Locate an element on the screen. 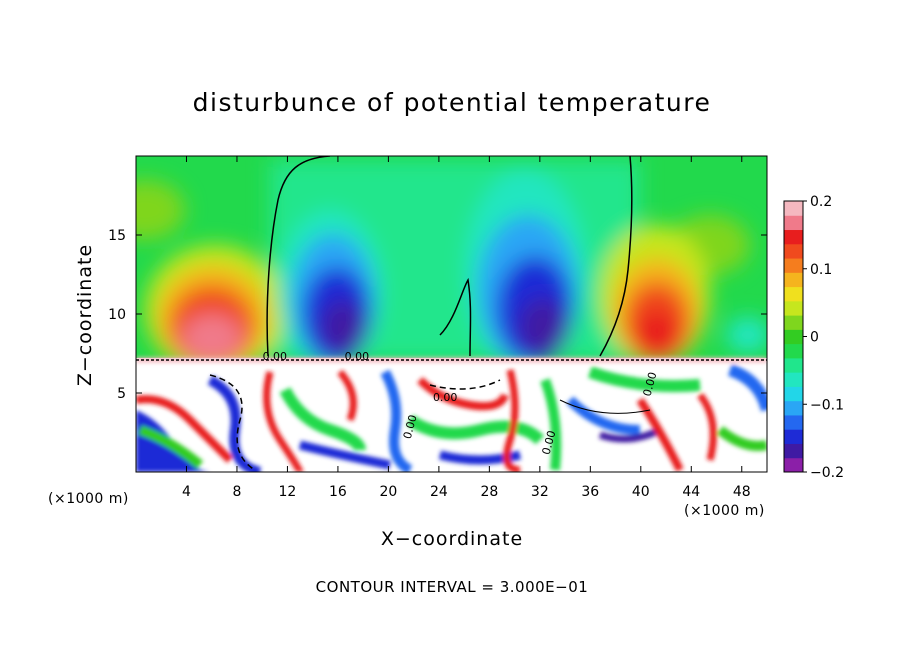 The width and height of the screenshot is (904, 654). x-tick-label: 4 is located at coordinates (186, 492).